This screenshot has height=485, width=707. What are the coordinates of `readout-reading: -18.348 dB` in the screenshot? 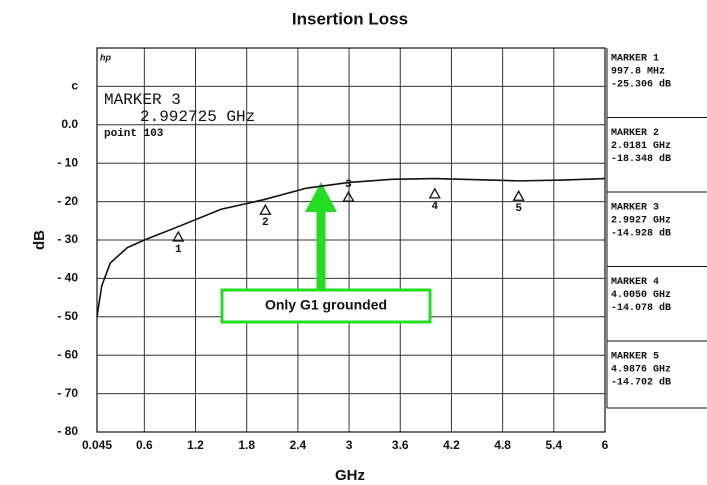 It's located at (641, 159).